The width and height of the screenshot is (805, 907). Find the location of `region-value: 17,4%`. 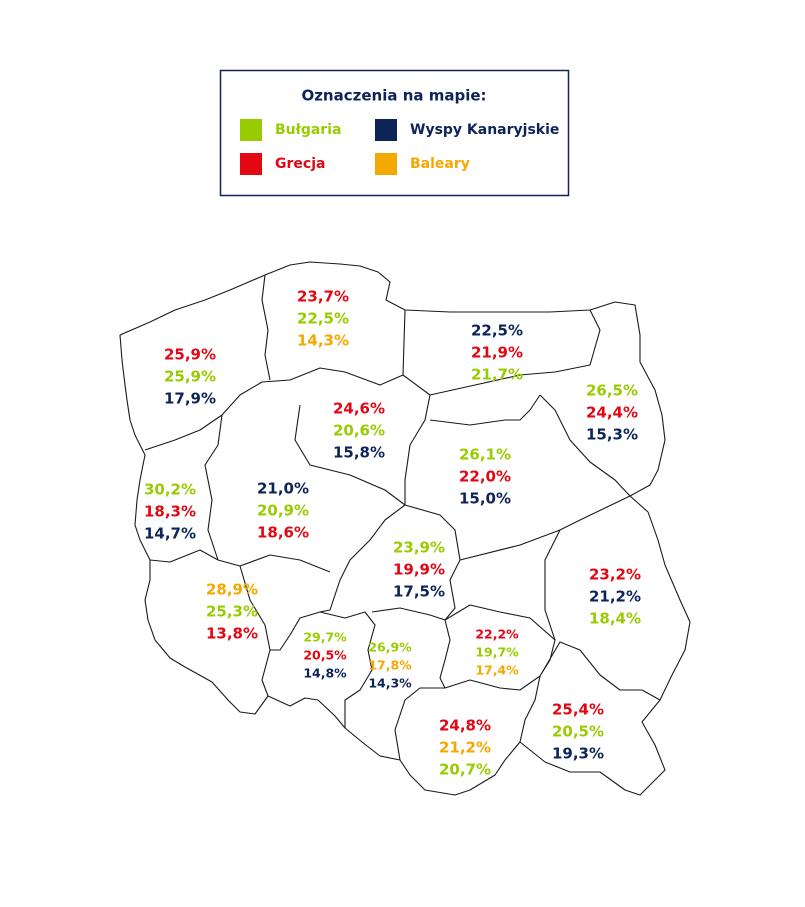

region-value: 17,4% is located at coordinates (497, 670).